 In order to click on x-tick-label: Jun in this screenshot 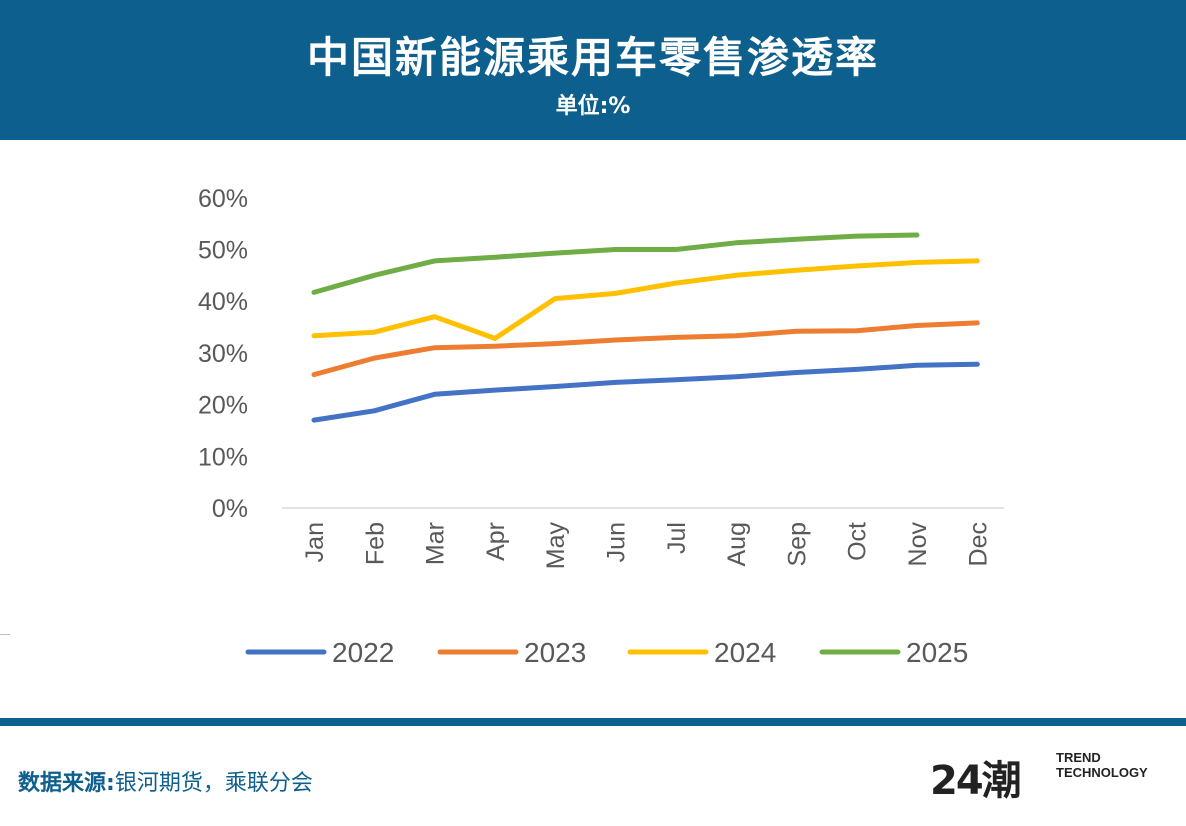, I will do `click(617, 542)`.